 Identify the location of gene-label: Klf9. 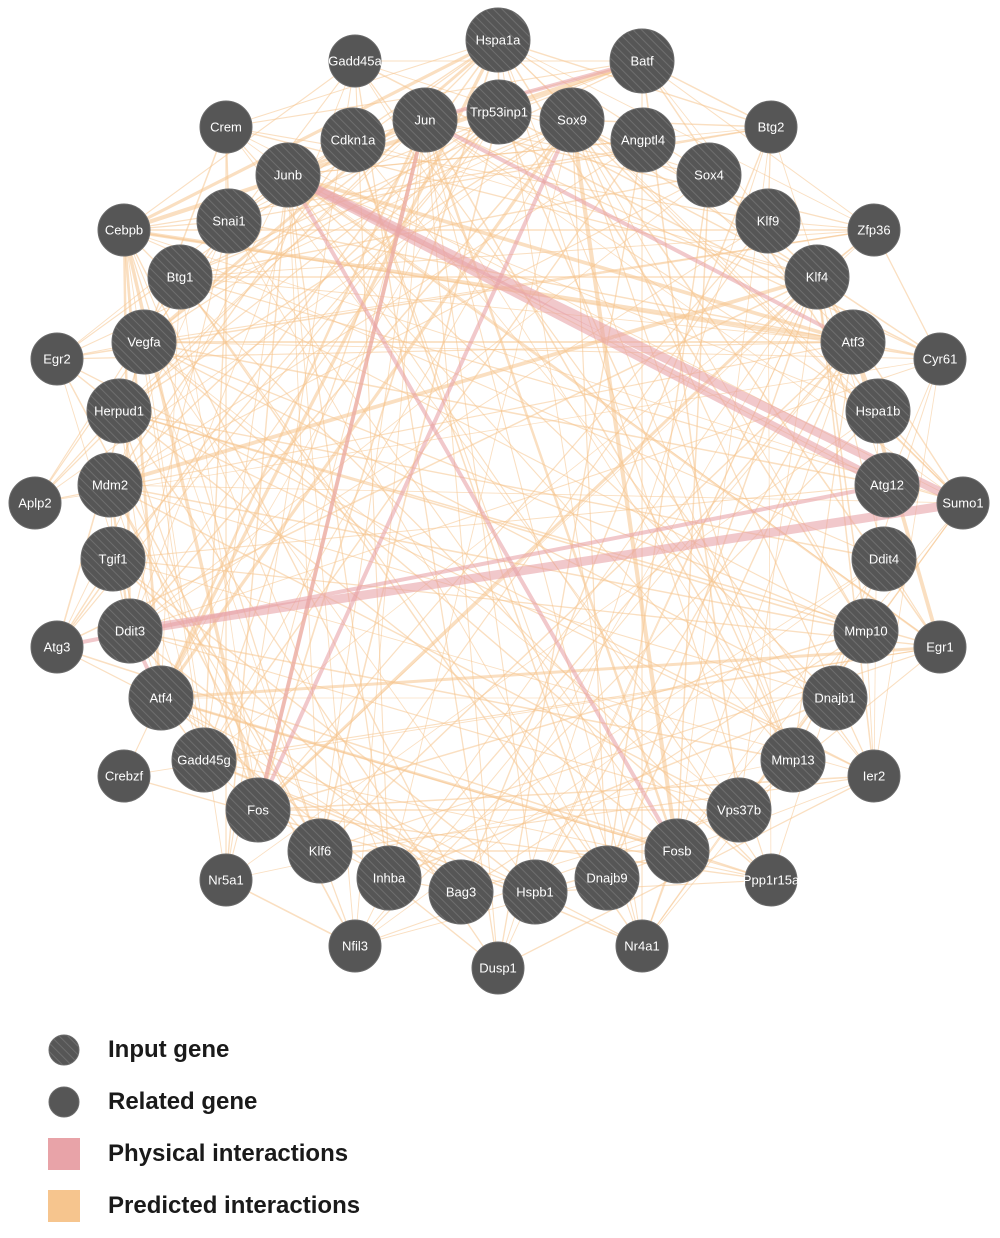
(768, 221).